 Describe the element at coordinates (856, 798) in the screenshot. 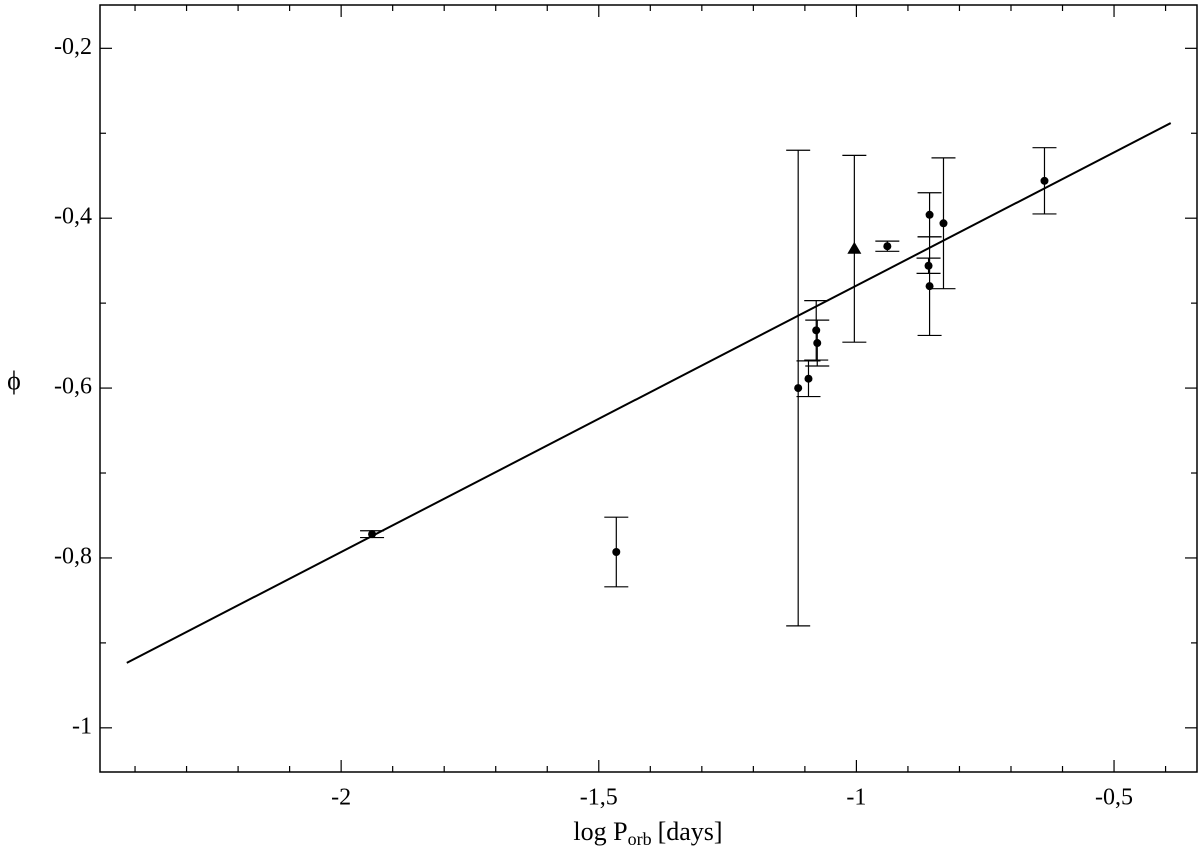

I see `x-tick-label: -1` at that location.